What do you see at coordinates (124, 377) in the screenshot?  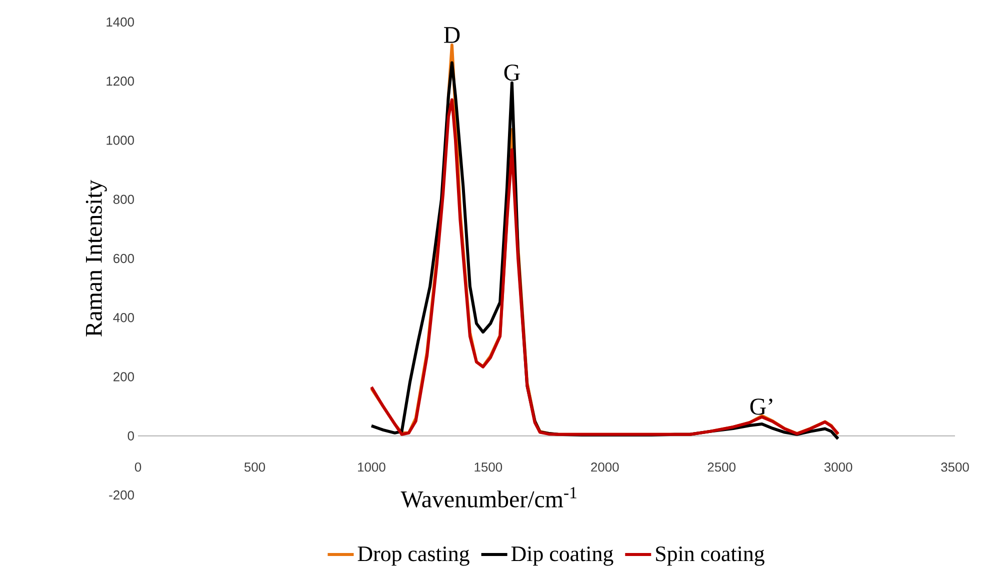 I see `y-tick-label: 200` at bounding box center [124, 377].